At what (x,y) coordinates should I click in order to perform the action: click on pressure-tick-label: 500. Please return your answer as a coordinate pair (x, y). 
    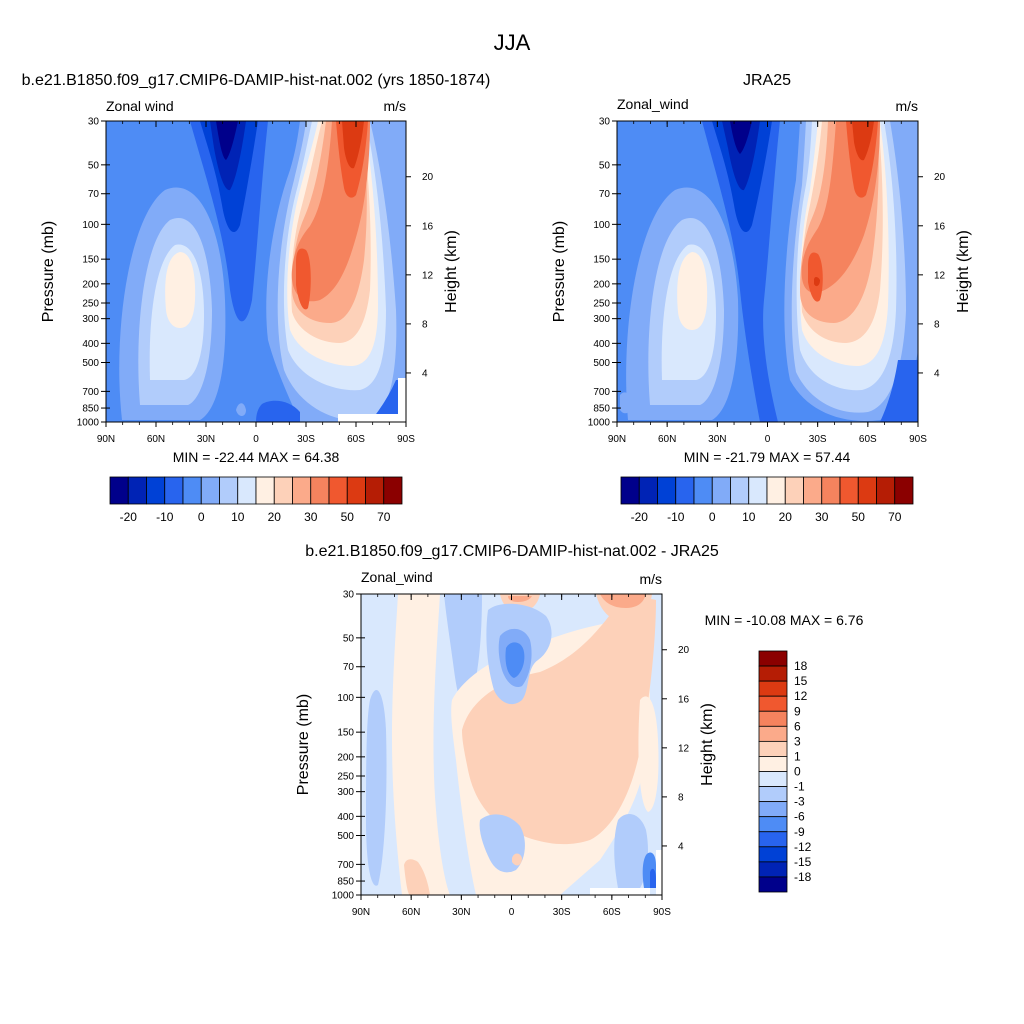
    Looking at the image, I should click on (90, 363).